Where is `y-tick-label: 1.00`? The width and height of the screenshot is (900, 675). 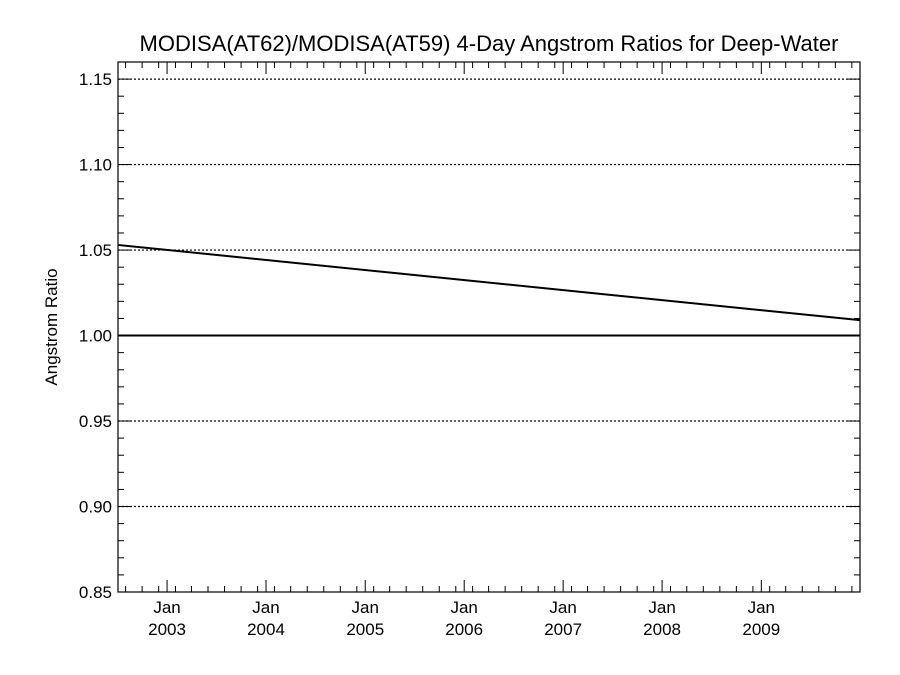 y-tick-label: 1.00 is located at coordinates (95, 336).